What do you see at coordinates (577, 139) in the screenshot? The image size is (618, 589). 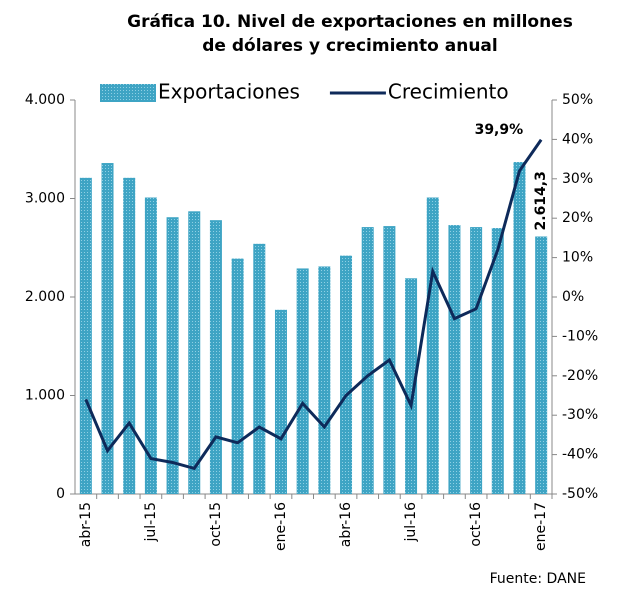 I see `y2-tick-label: 40%` at bounding box center [577, 139].